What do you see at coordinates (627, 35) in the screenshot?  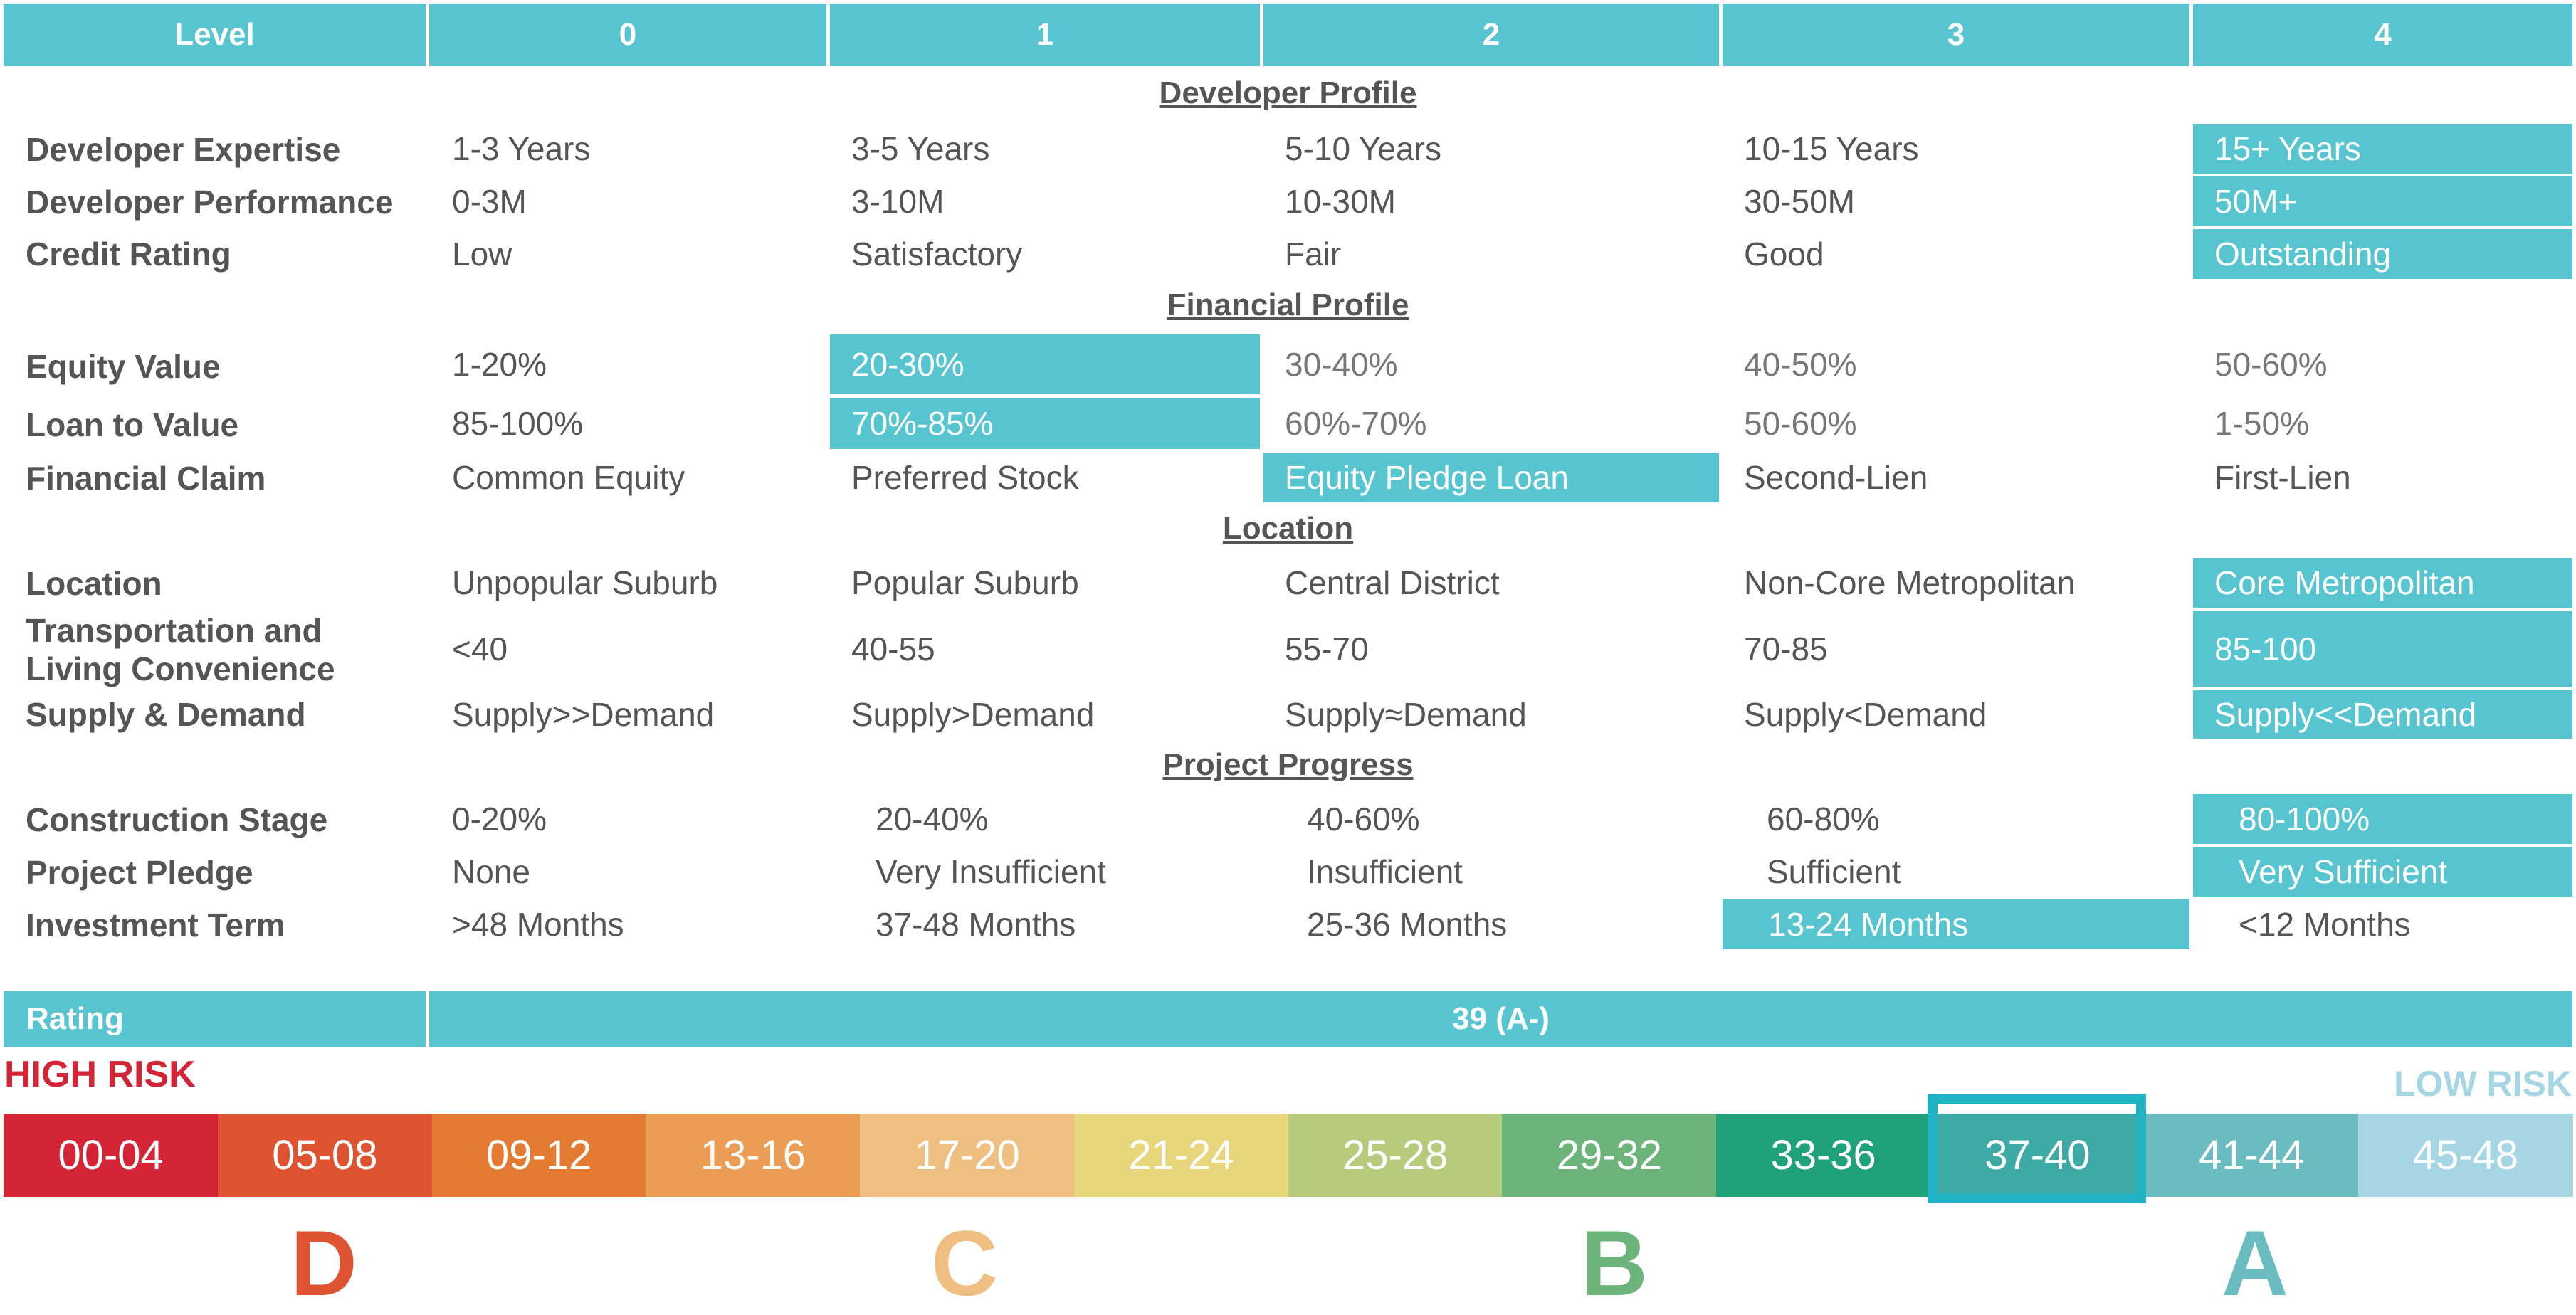 I see `level-0-header: 0` at bounding box center [627, 35].